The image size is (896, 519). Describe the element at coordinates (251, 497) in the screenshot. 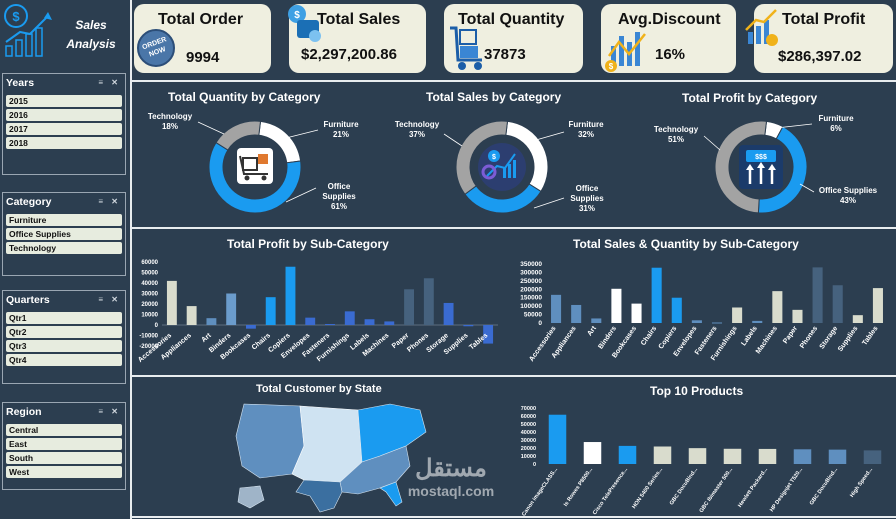

I see `map-region-alaska` at that location.